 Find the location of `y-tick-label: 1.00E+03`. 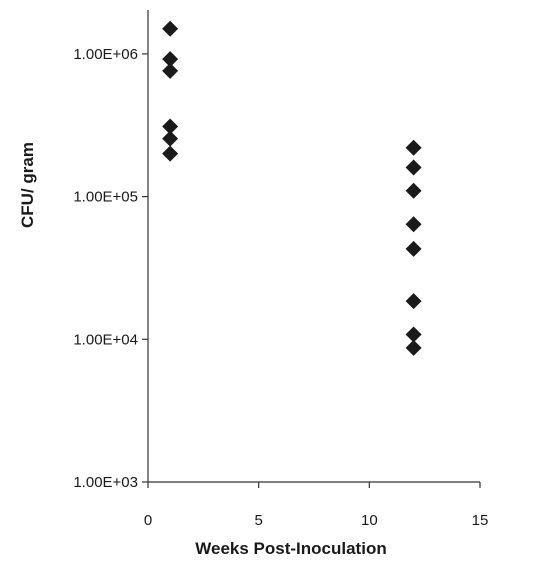

y-tick-label: 1.00E+03 is located at coordinates (105, 482).